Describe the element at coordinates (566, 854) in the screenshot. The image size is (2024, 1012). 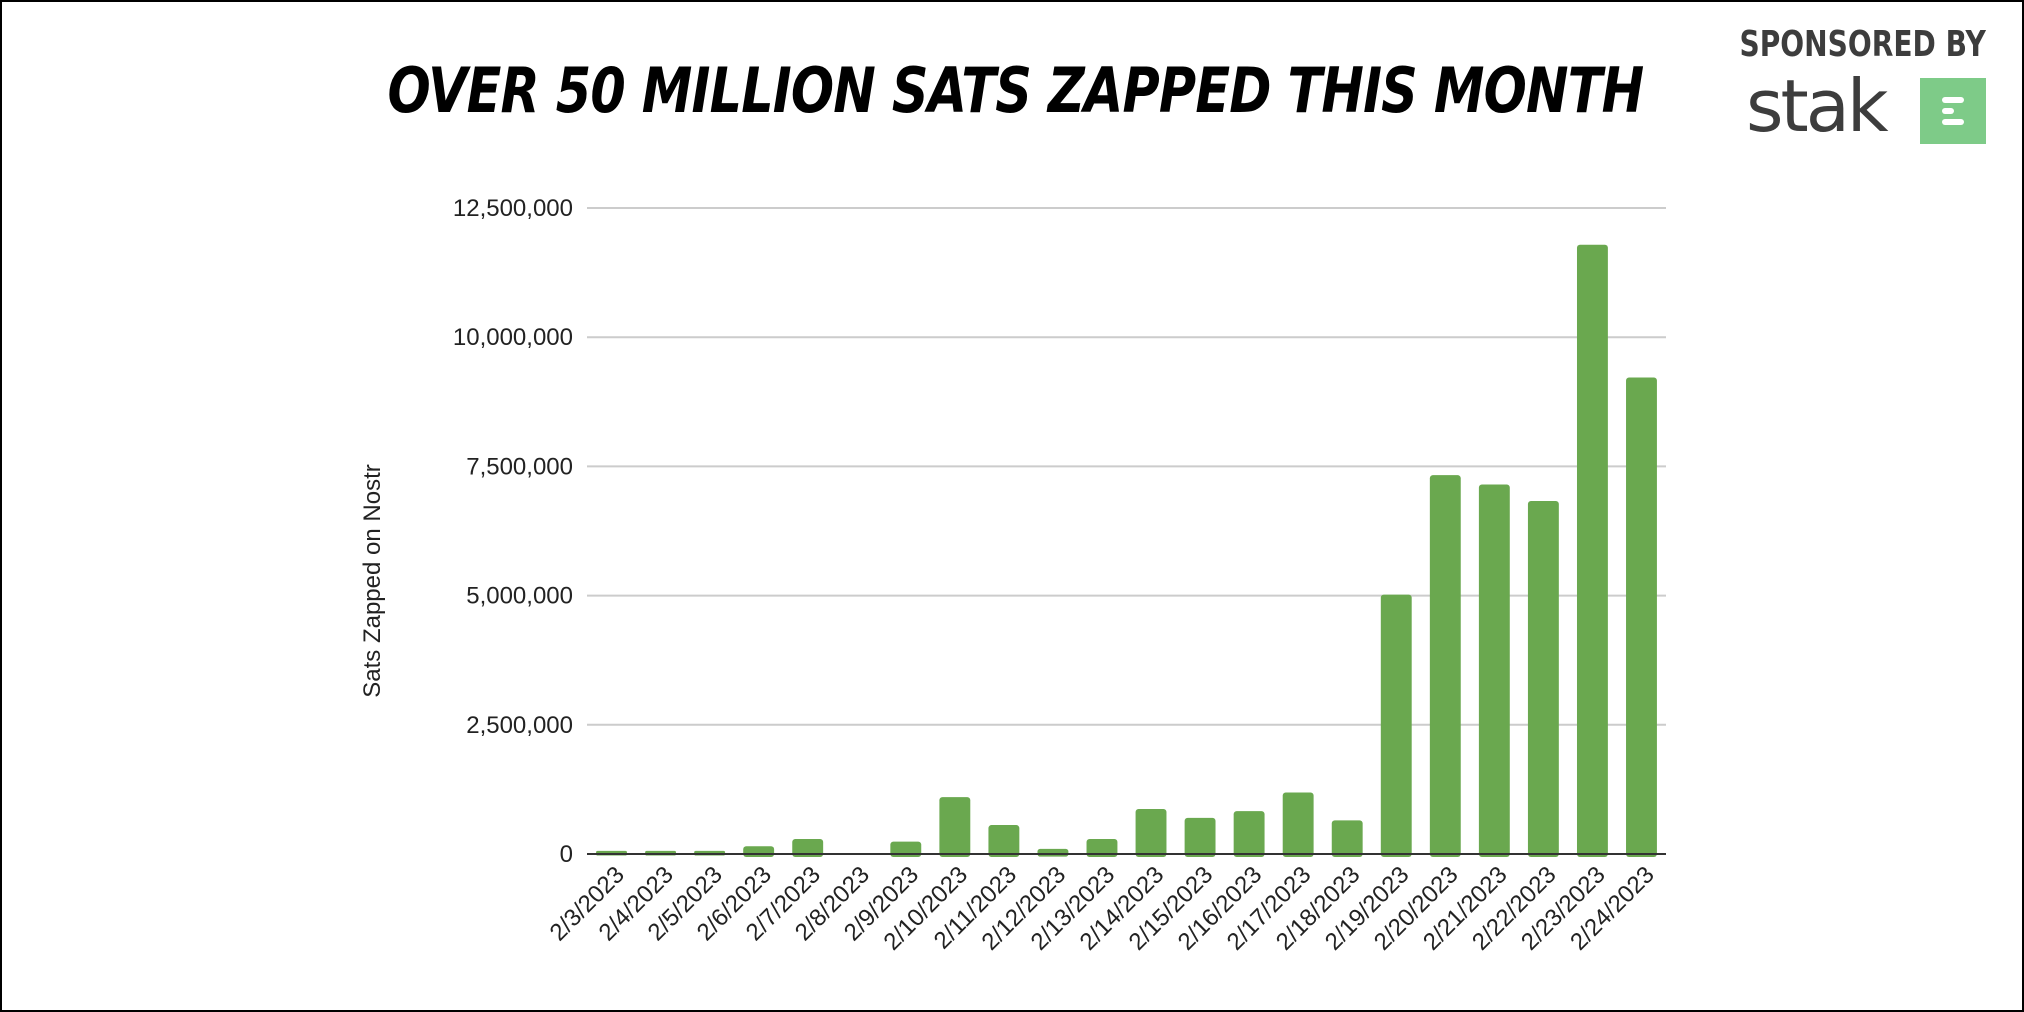
I see `y-tick-label: 0` at that location.